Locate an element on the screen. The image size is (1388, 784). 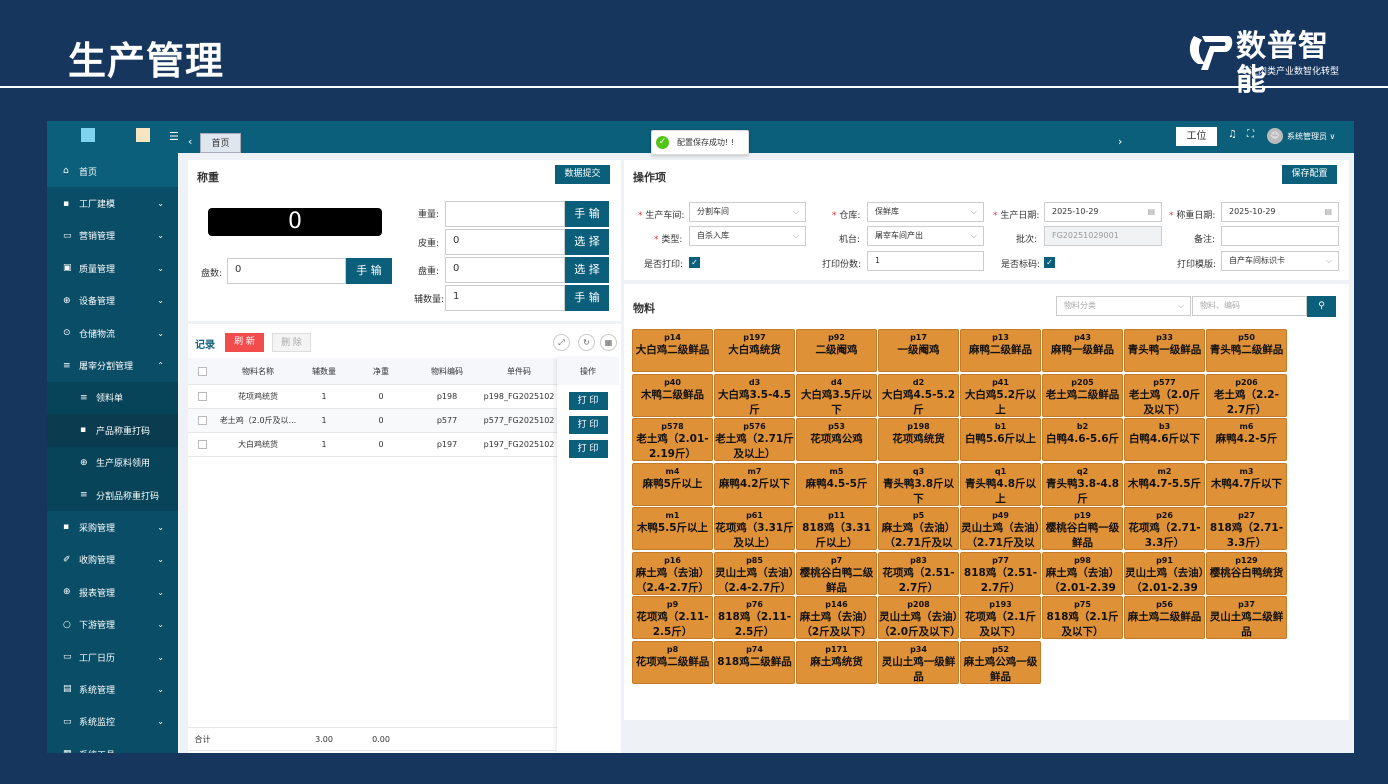
print-checkbox: ✓ is located at coordinates (694, 262).